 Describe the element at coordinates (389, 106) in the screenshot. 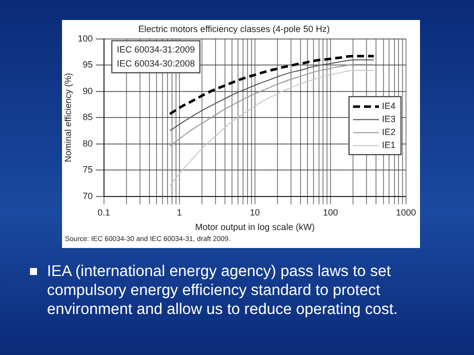

I see `legend-label: IE4` at that location.